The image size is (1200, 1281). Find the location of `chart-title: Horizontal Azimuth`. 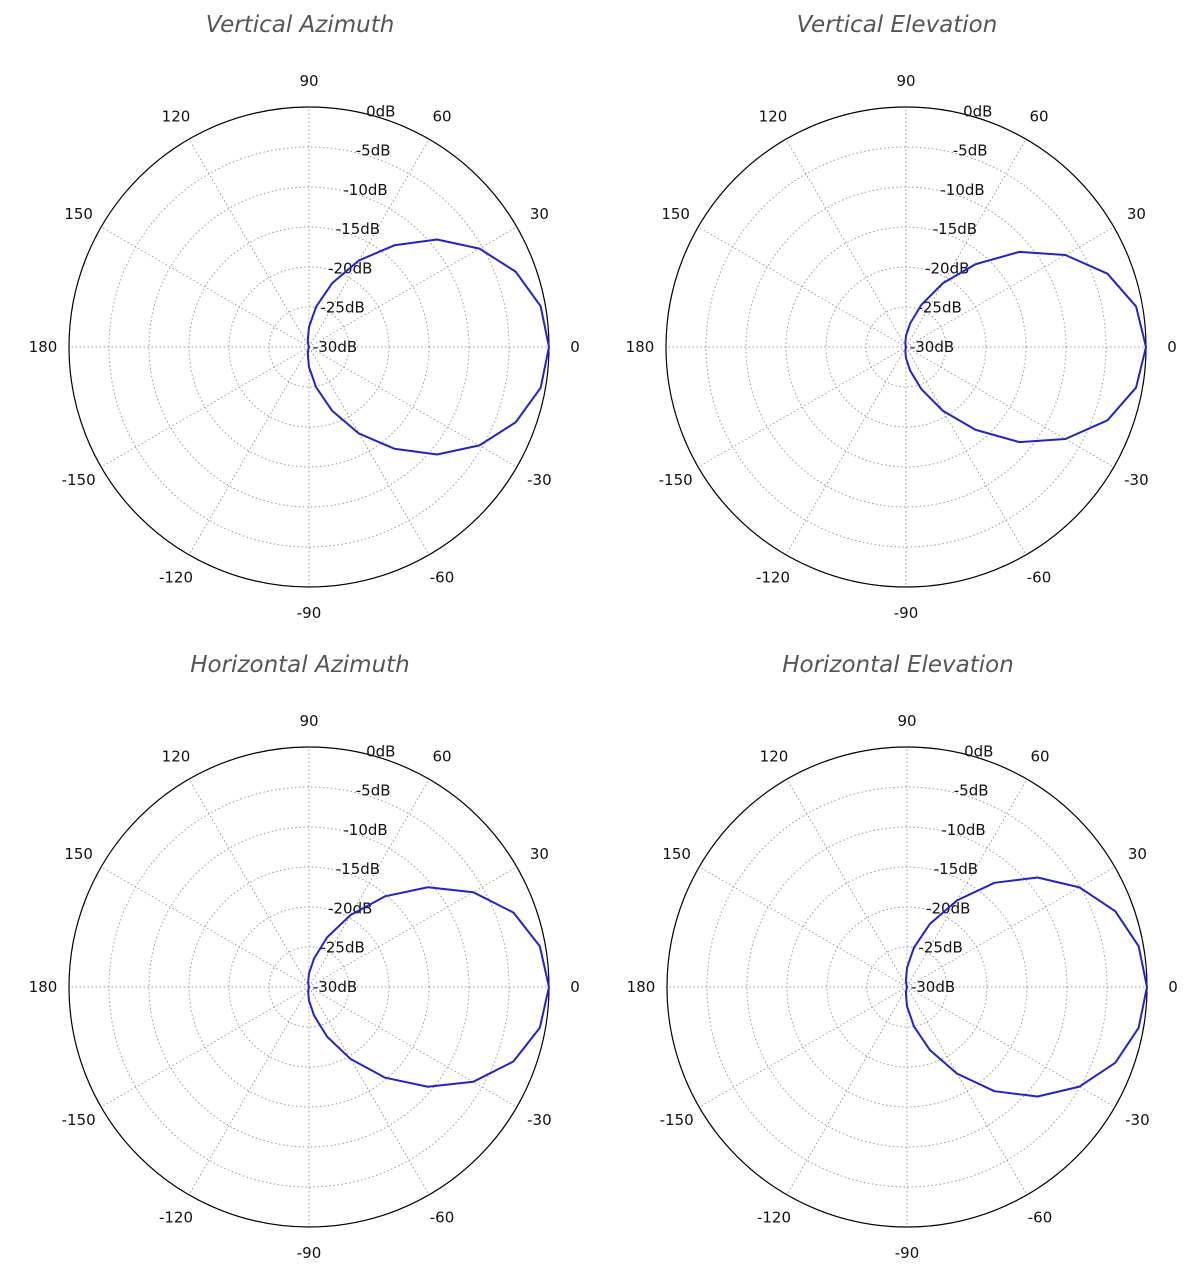

chart-title: Horizontal Azimuth is located at coordinates (300, 665).